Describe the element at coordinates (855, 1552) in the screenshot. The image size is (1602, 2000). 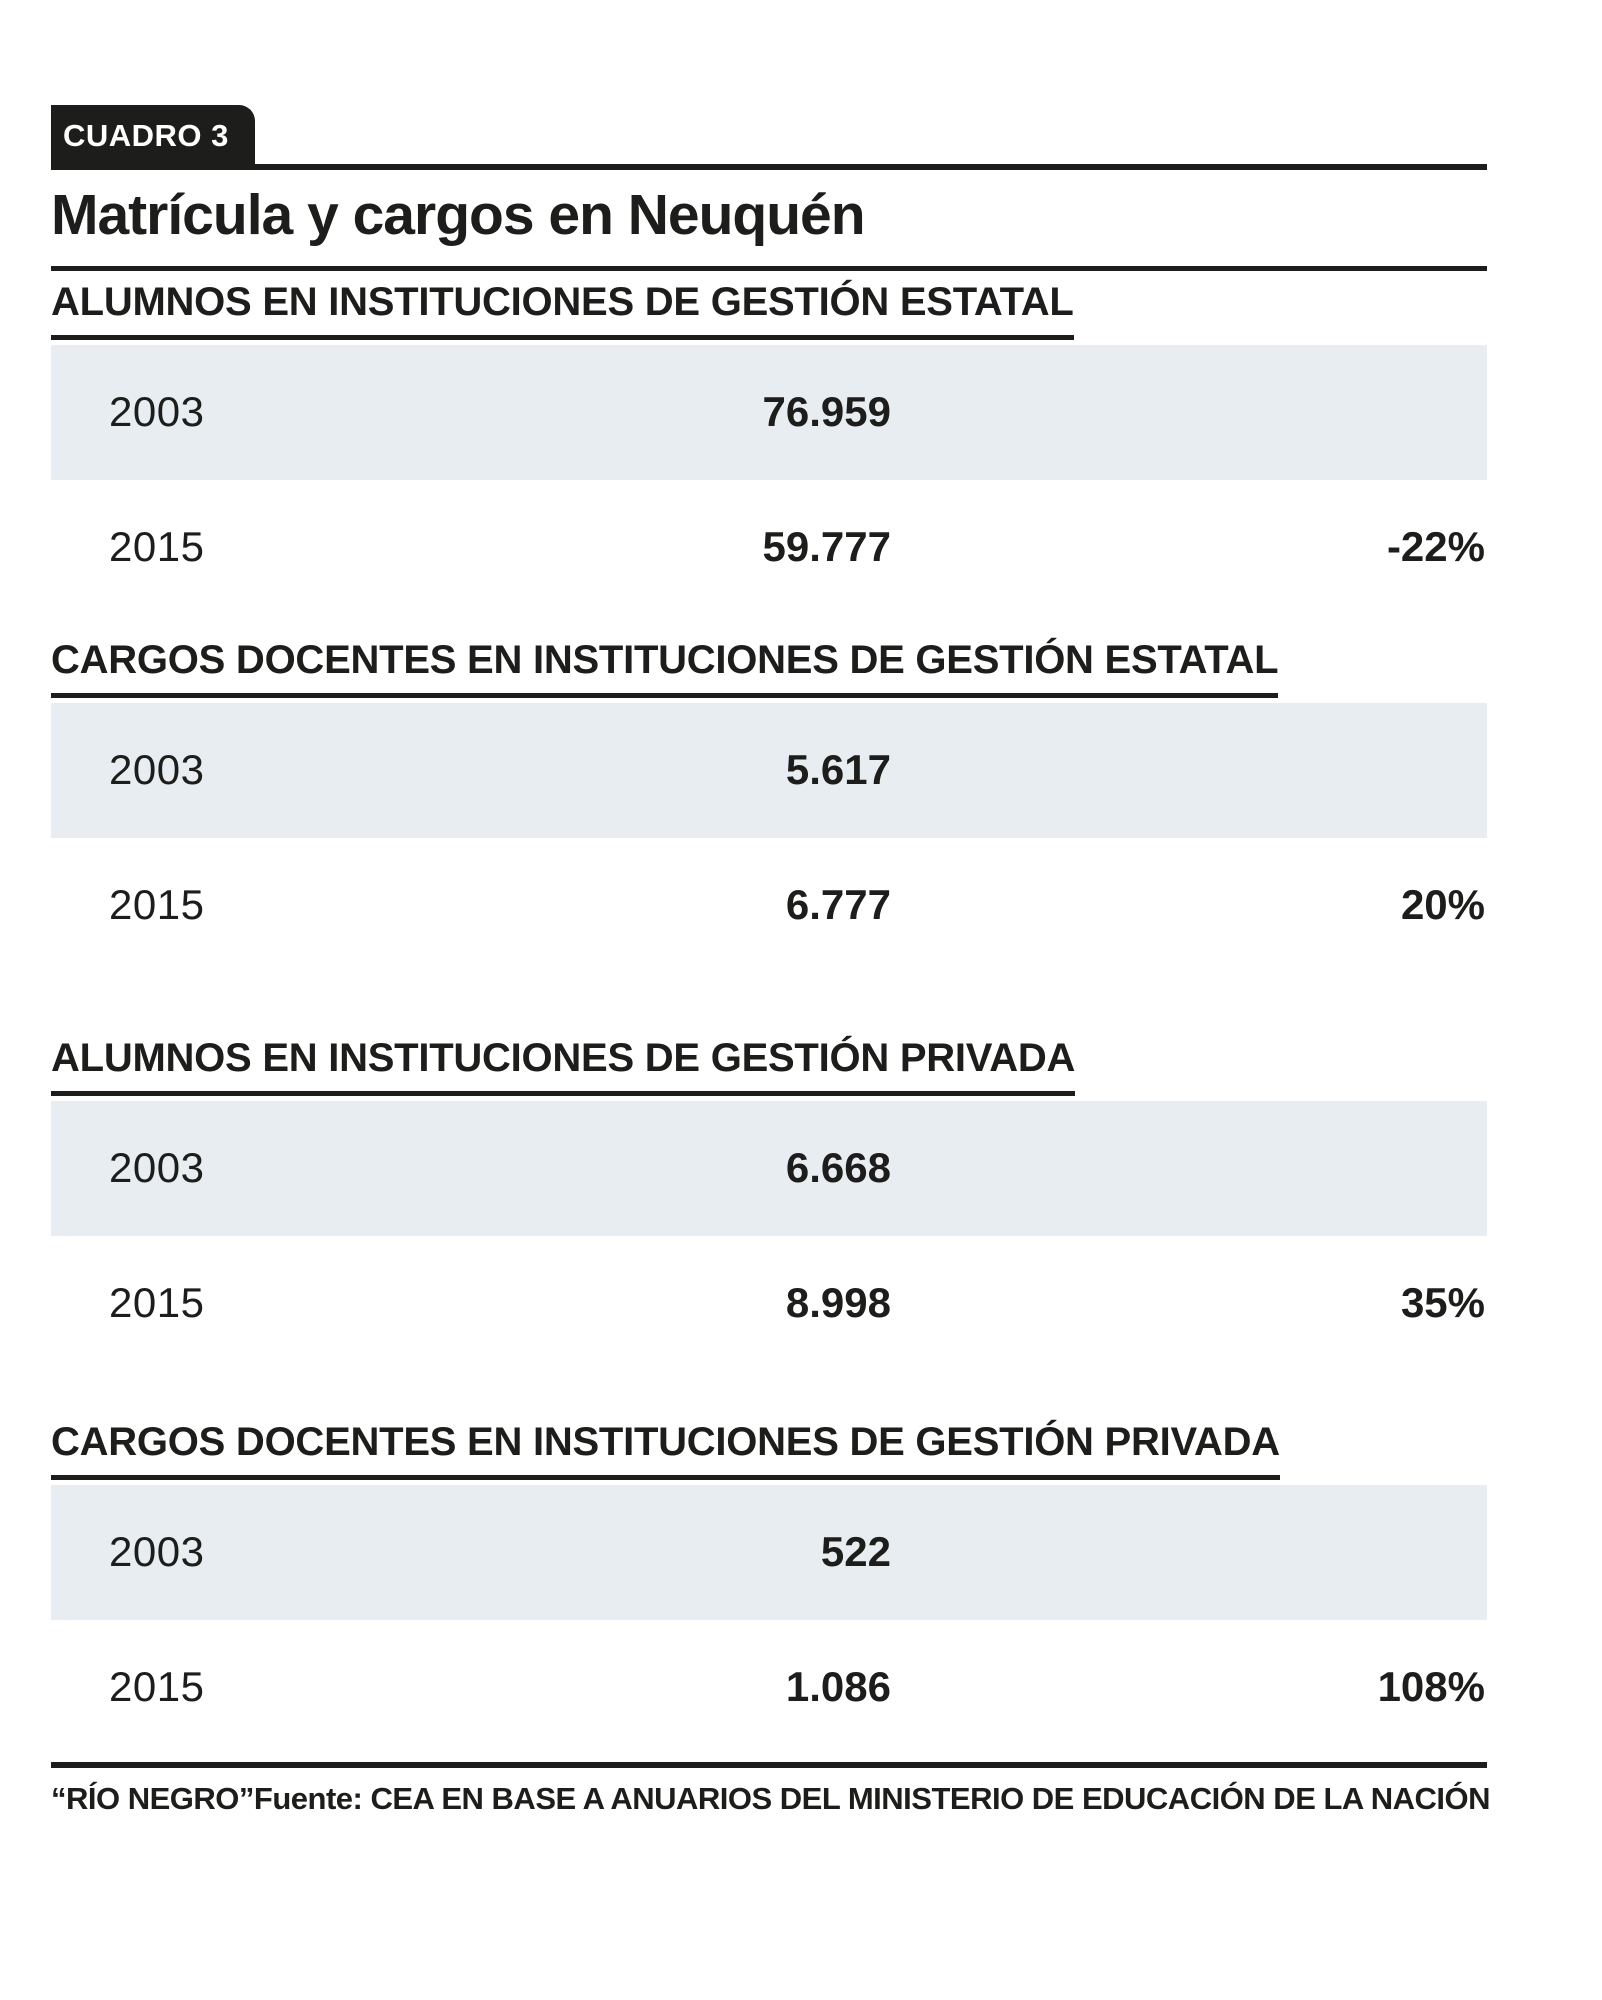
I see `value-cell: 522` at that location.